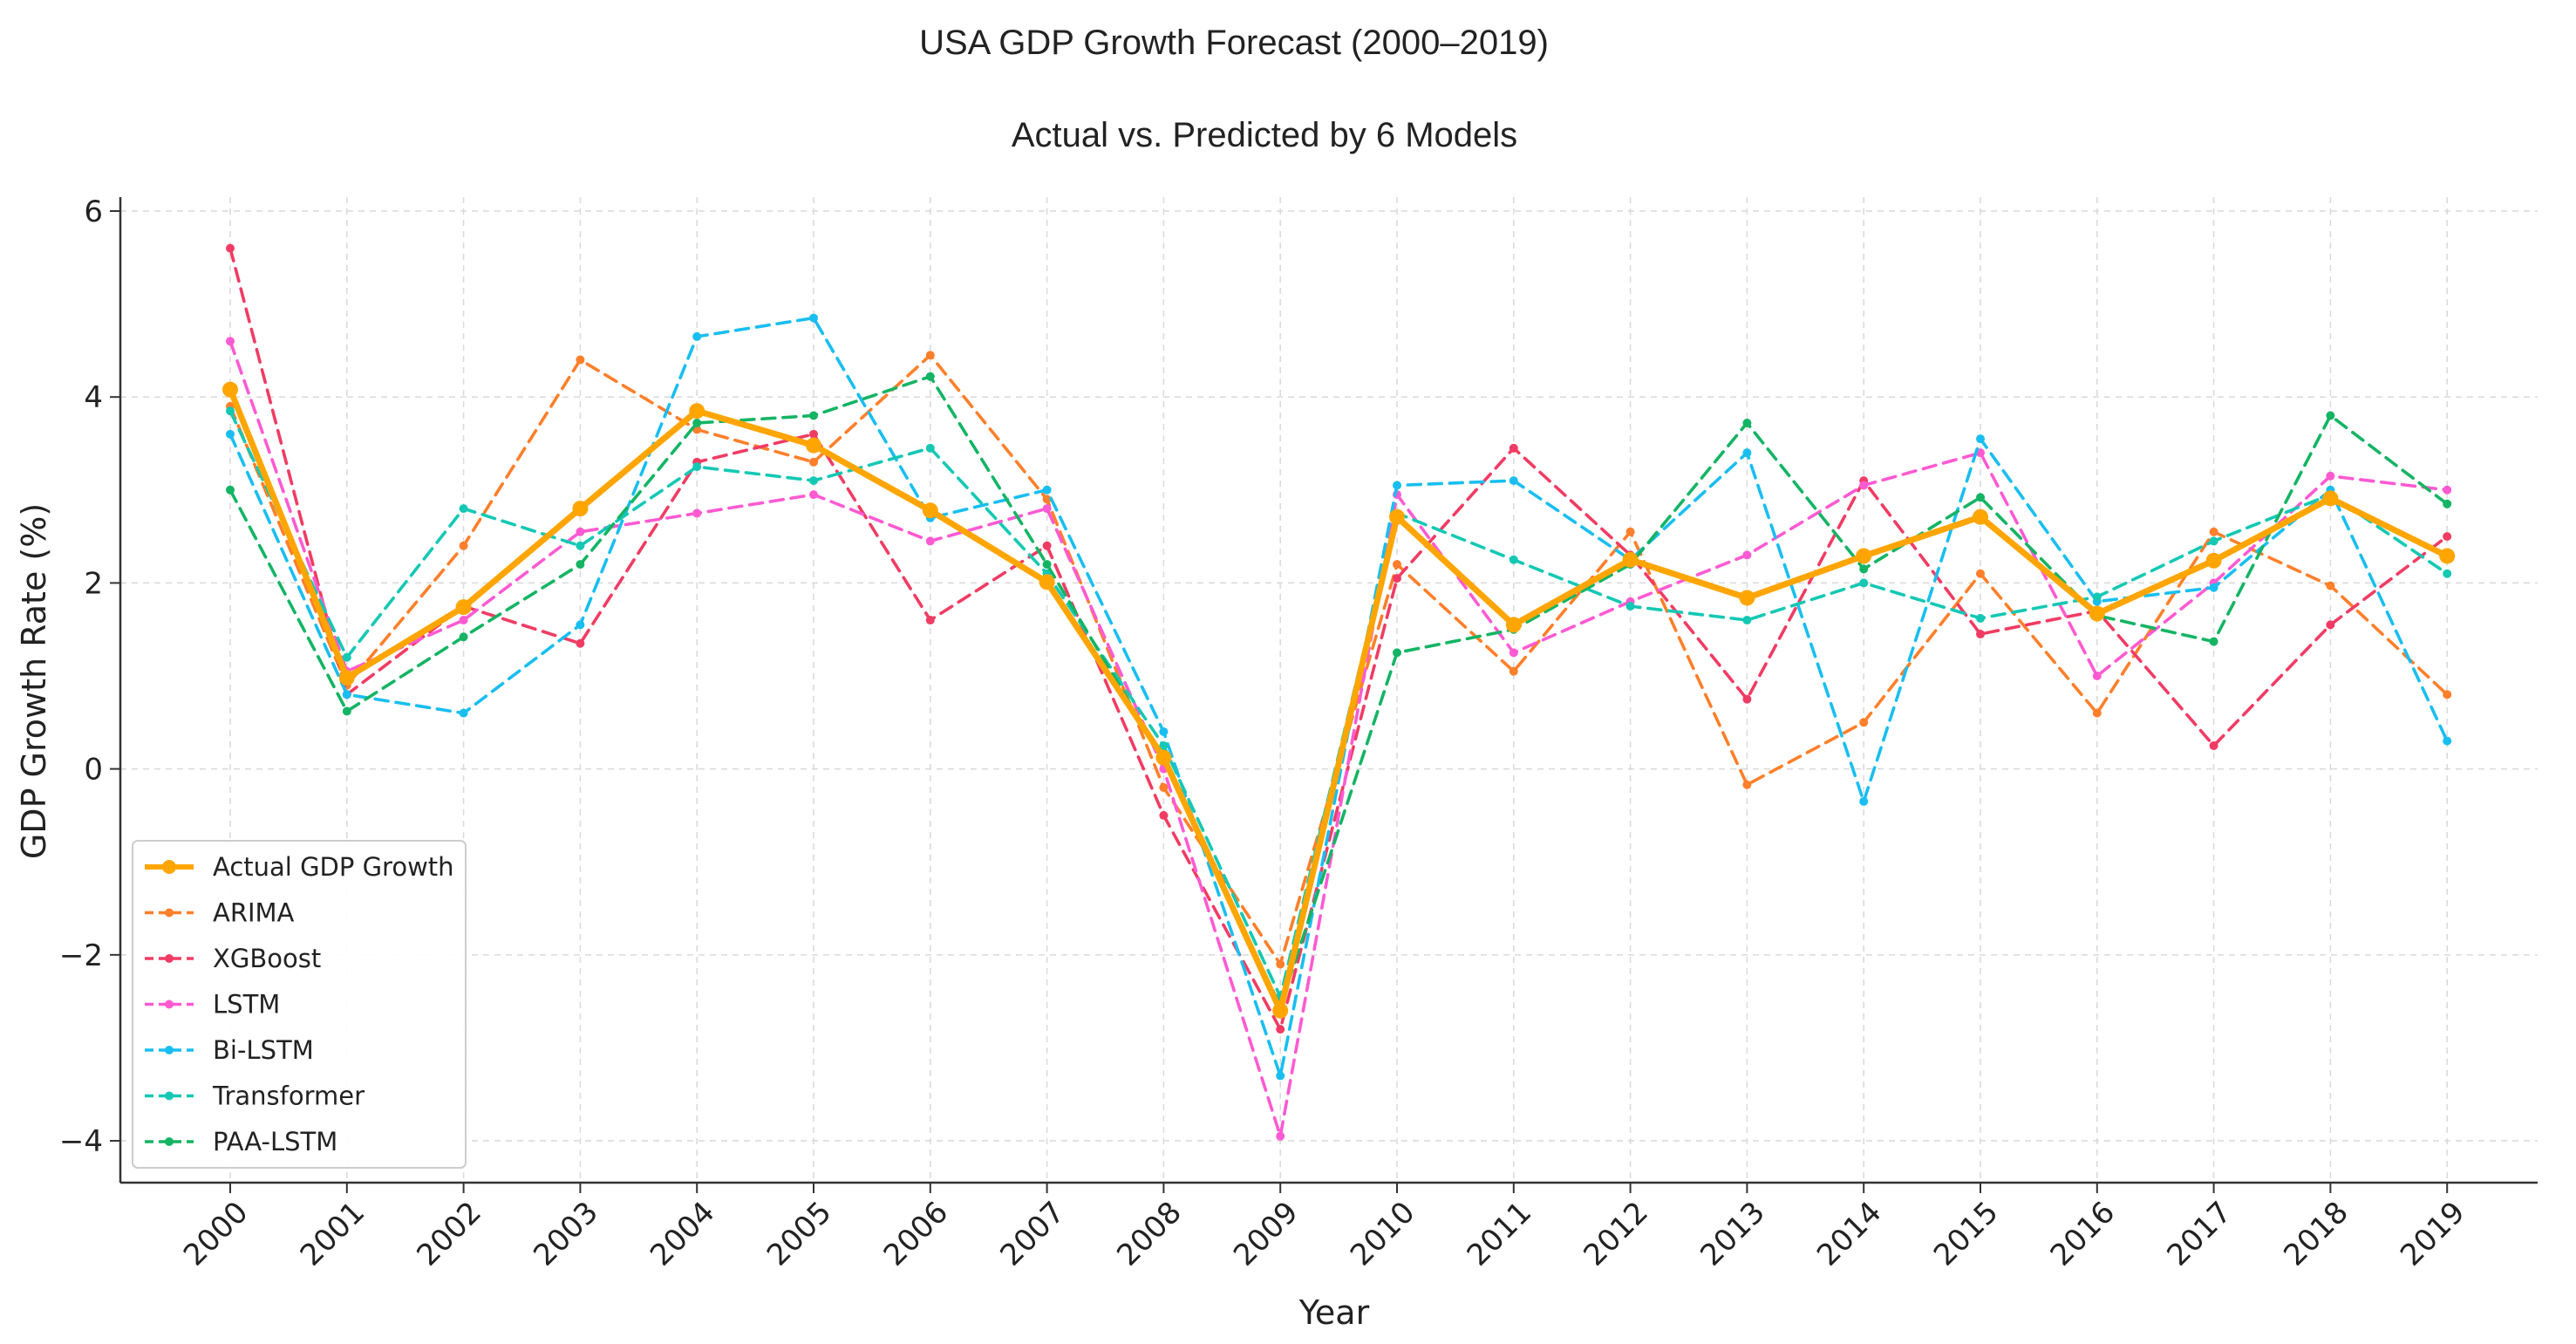 The image size is (2576, 1344). Describe the element at coordinates (1500, 1233) in the screenshot. I see `x-tick-label-2011: 2011` at that location.